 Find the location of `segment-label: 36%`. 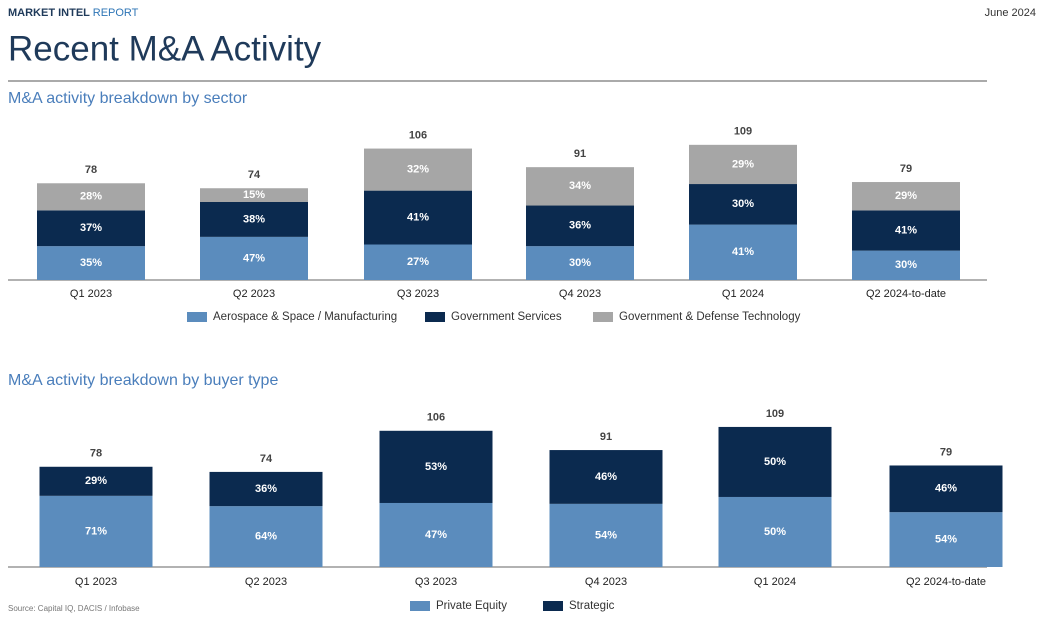

segment-label: 36% is located at coordinates (580, 226).